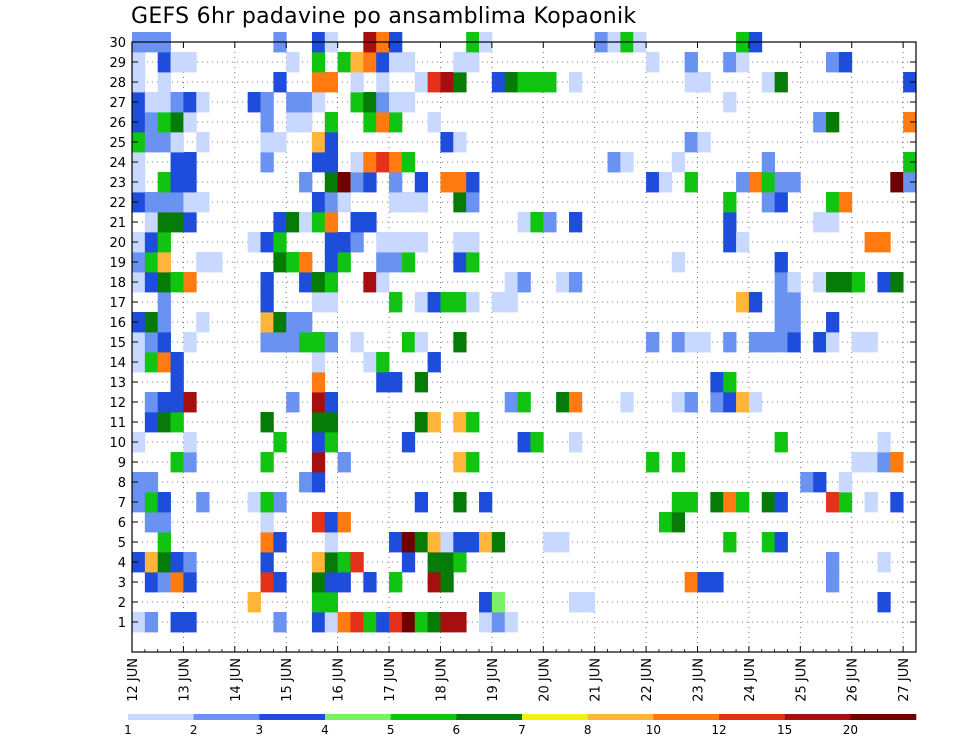  I want to click on y-tick-label: 6, so click(122, 523).